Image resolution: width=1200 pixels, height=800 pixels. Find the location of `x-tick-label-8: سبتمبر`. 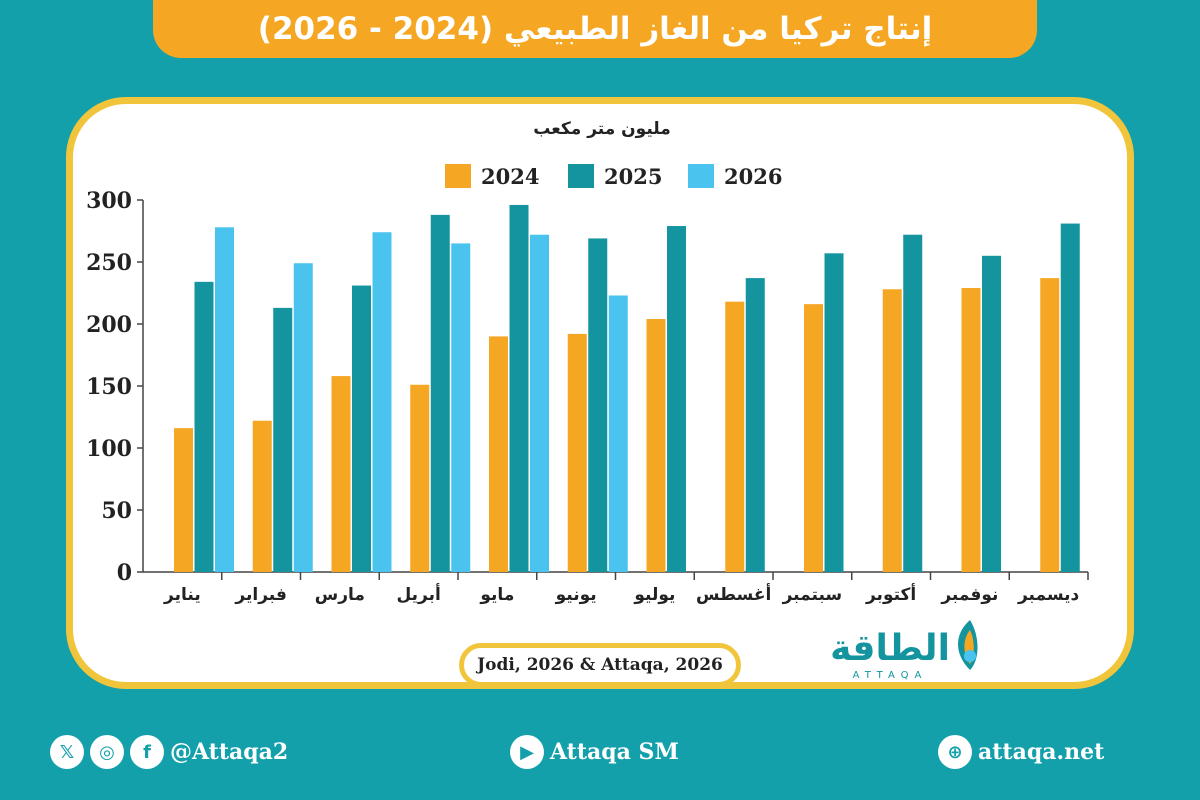

x-tick-label-8: سبتمبر is located at coordinates (812, 595).